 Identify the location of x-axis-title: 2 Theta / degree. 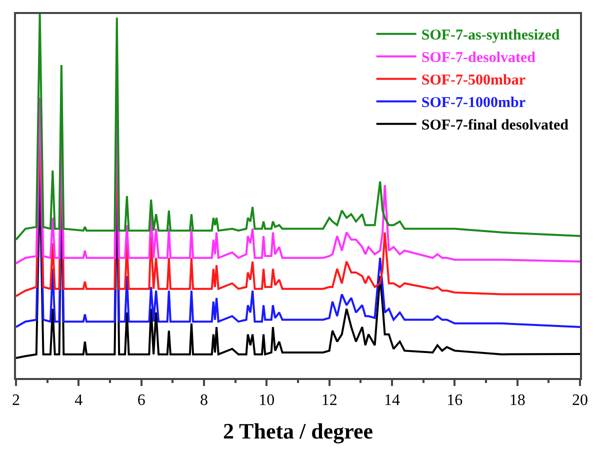
(298, 431).